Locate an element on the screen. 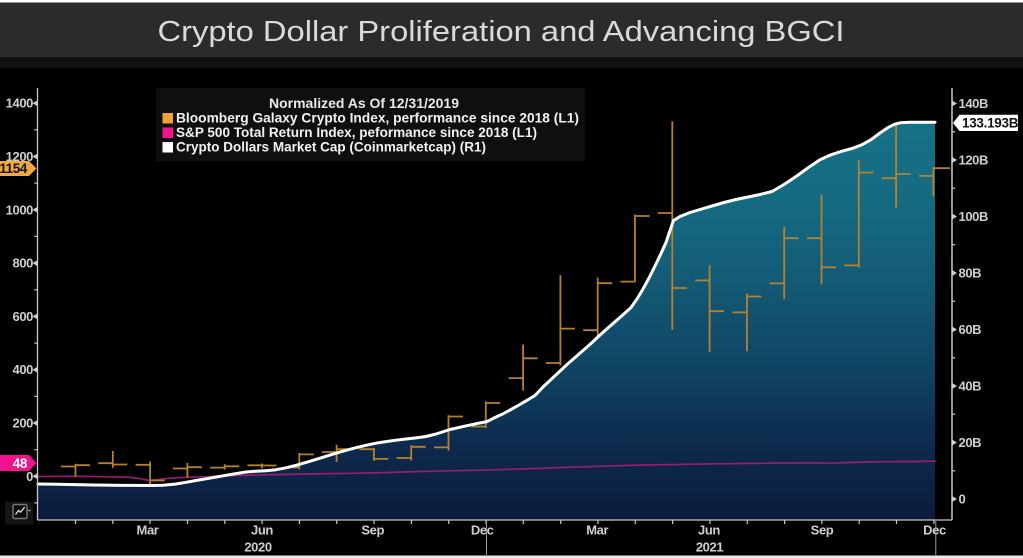  svg-text: 600 is located at coordinates (23, 316).